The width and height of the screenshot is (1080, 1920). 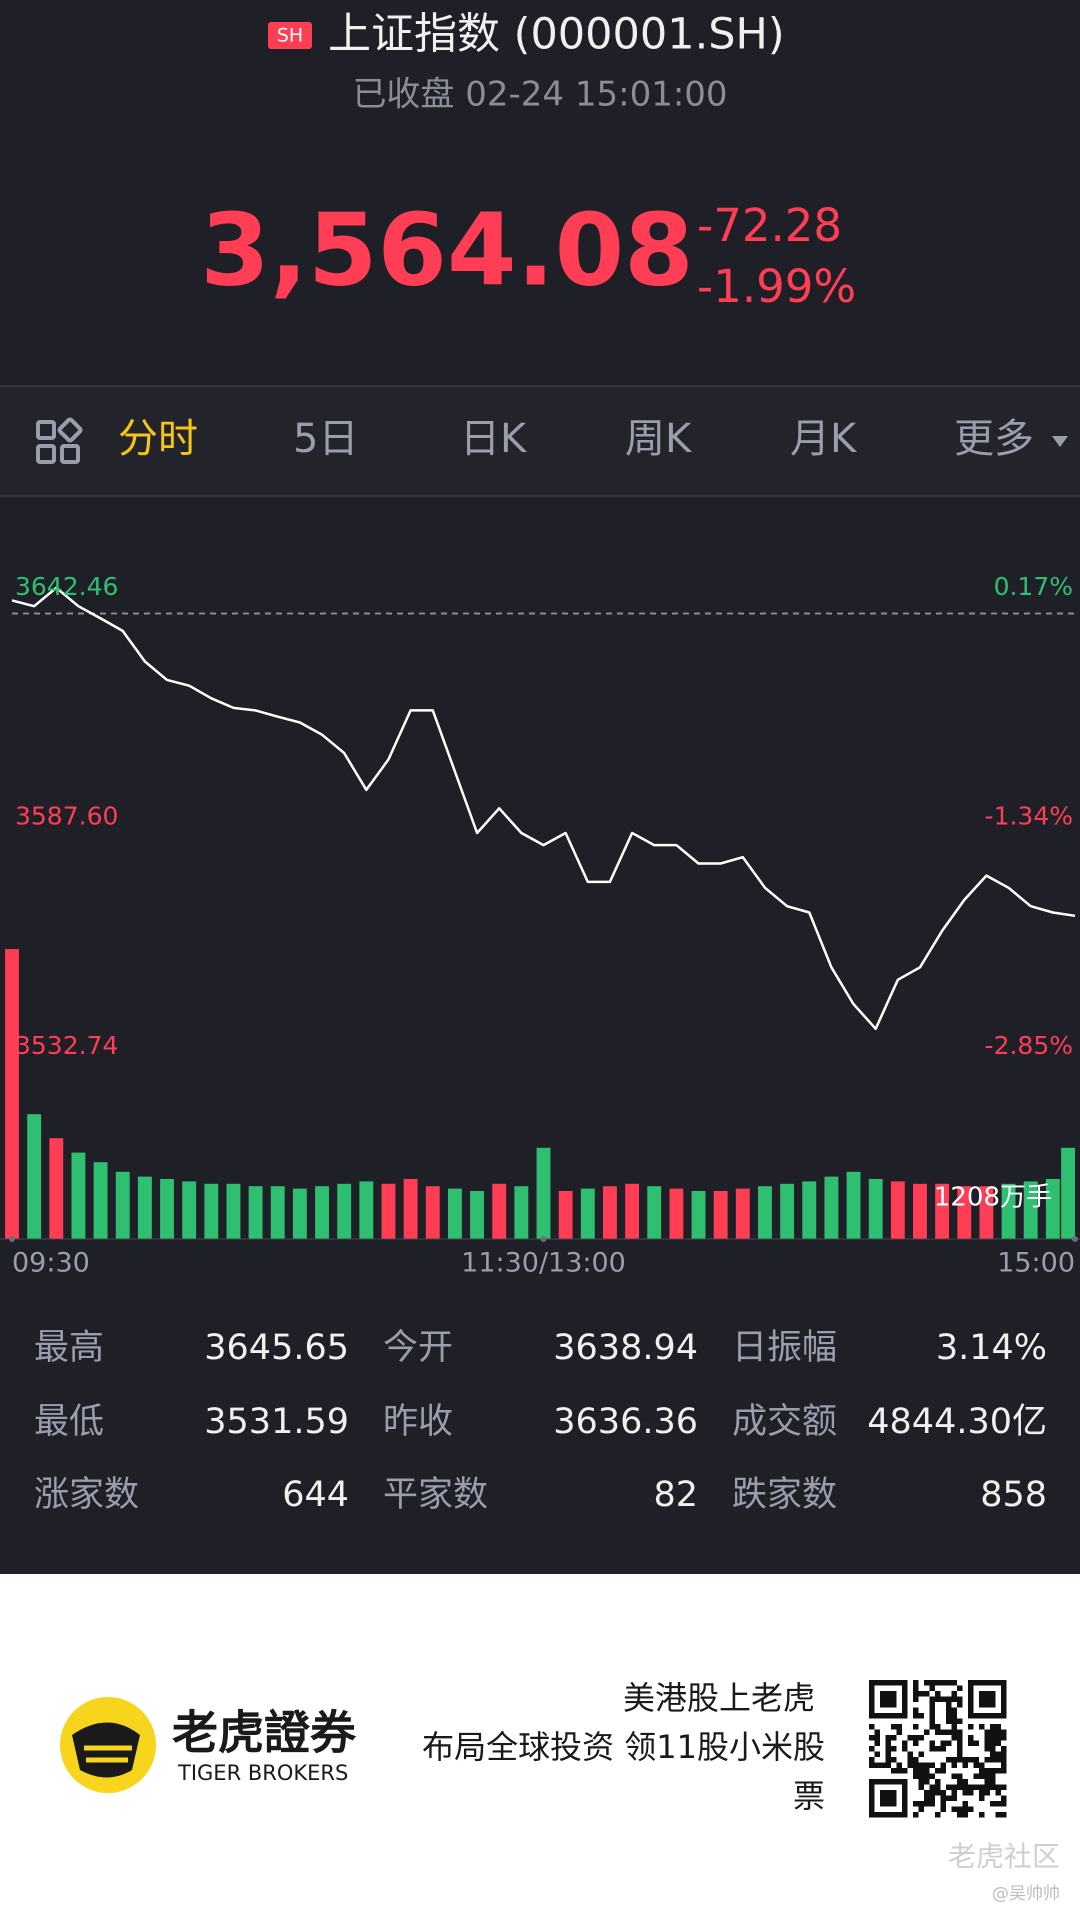 What do you see at coordinates (824, 439) in the screenshot?
I see `tab: 月K` at bounding box center [824, 439].